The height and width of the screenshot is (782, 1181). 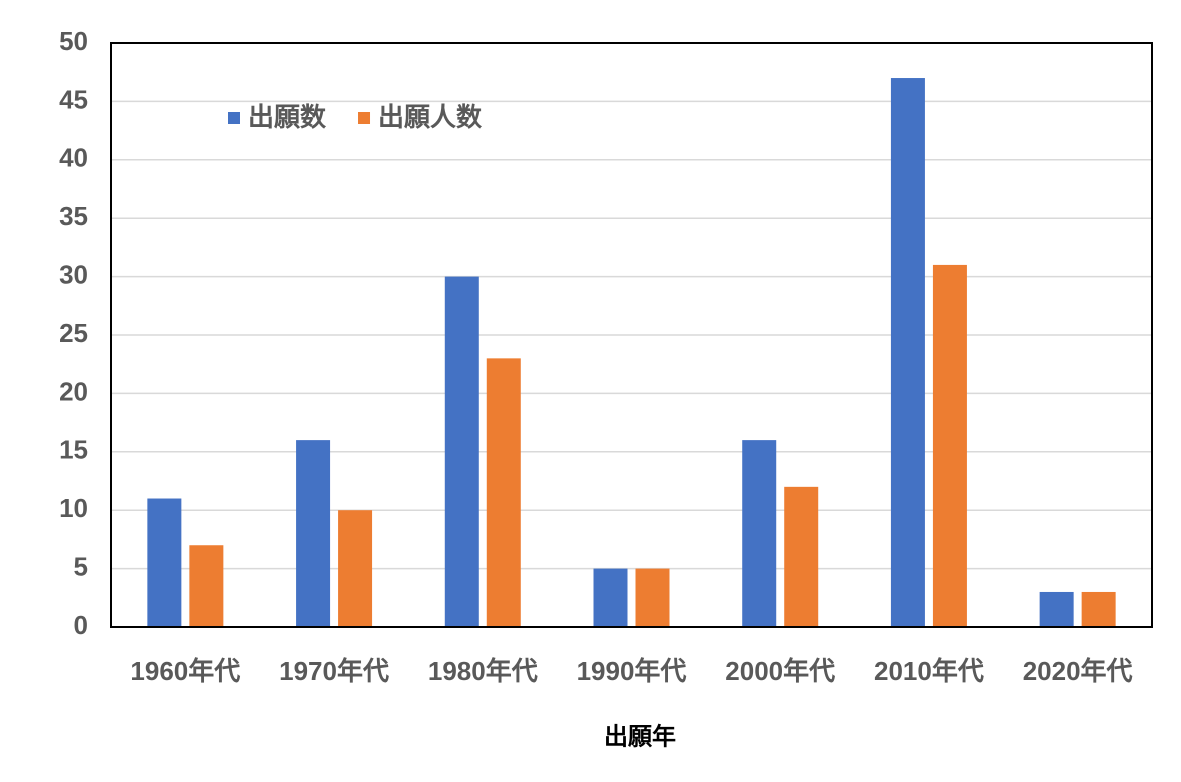 I want to click on y-tick-label: 25, so click(x=73, y=333).